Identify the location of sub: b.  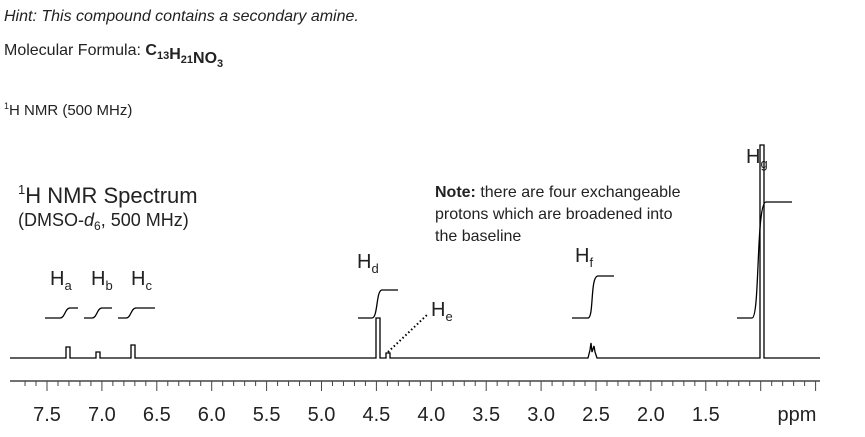
(108, 285).